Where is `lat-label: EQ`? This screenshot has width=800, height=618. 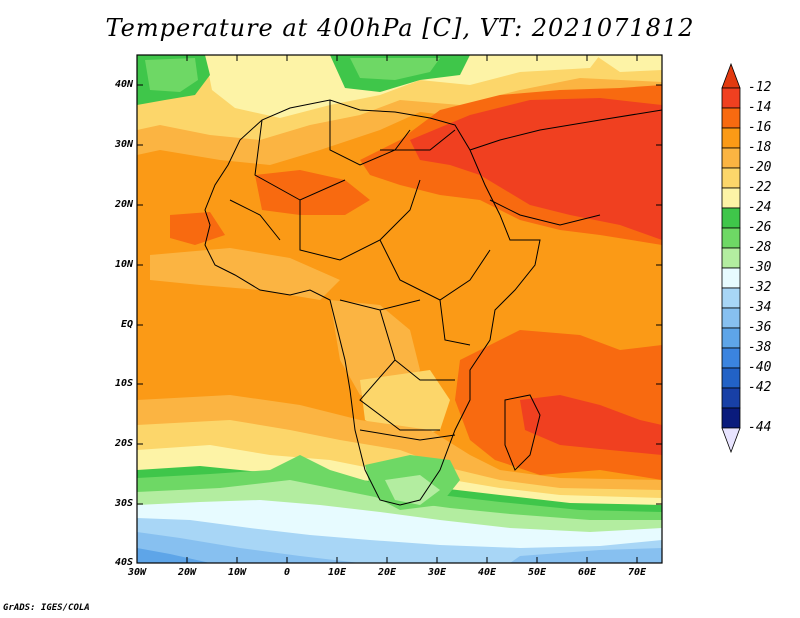 lat-label: EQ is located at coordinates (126, 324).